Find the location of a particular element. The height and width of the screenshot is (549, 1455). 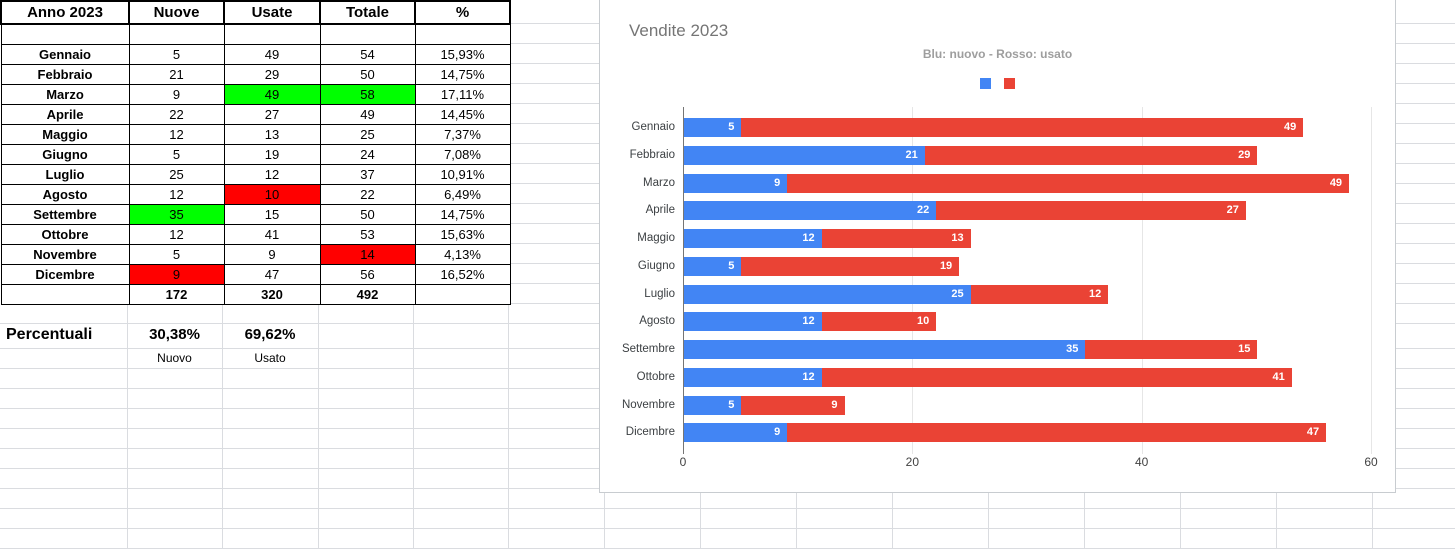

cell-pct: 14,45% is located at coordinates (462, 114).